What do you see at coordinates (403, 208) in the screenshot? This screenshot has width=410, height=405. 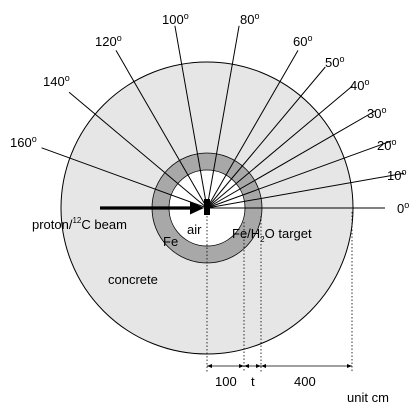 I see `angle-label-0: 0o` at bounding box center [403, 208].